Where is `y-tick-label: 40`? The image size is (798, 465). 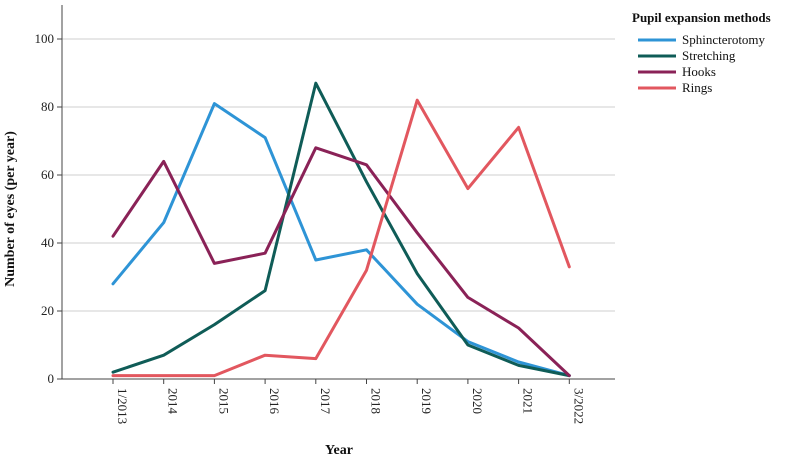
y-tick-label: 40 is located at coordinates (47, 242).